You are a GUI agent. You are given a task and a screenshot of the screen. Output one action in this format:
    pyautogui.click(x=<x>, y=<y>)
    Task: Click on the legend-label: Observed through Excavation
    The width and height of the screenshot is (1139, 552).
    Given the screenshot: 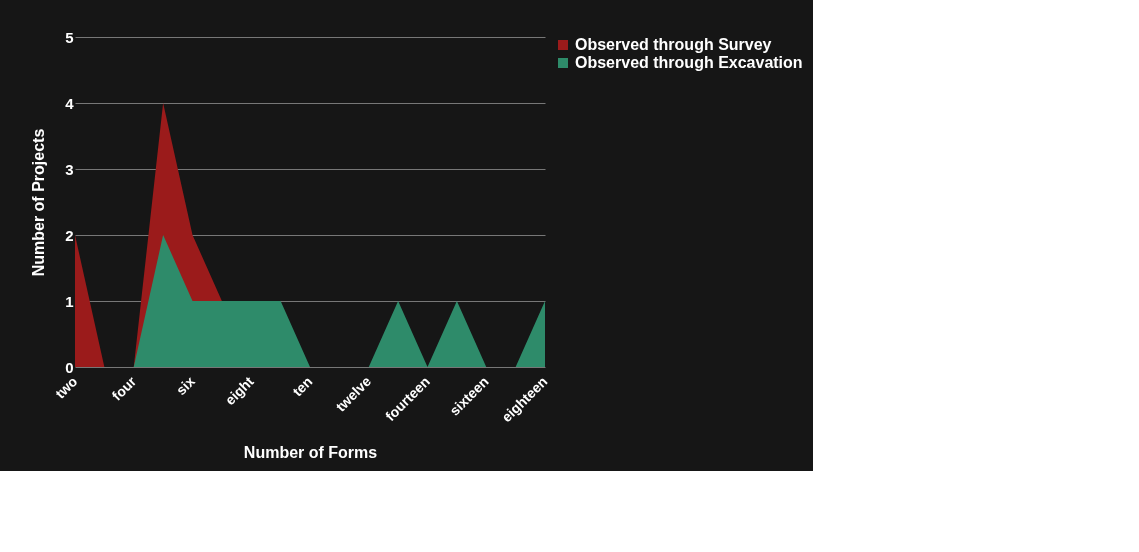 What is the action you would take?
    pyautogui.click(x=689, y=62)
    